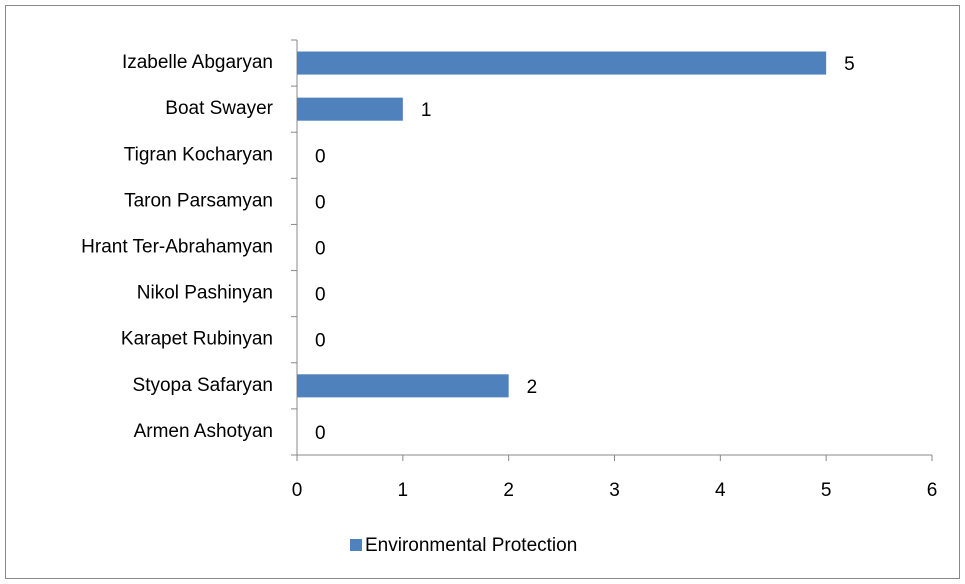 Image resolution: width=965 pixels, height=584 pixels. I want to click on y-tick-label: Boat Swayer, so click(219, 108).